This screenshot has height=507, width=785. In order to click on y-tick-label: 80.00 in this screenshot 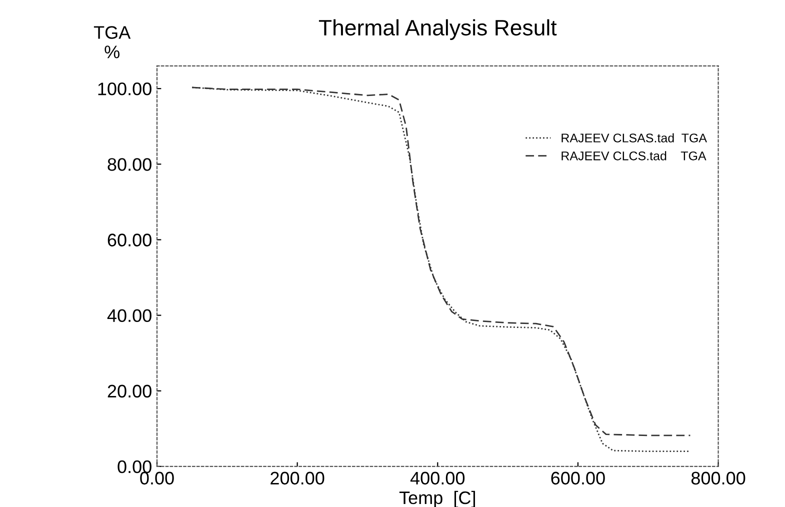, I will do `click(130, 164)`.